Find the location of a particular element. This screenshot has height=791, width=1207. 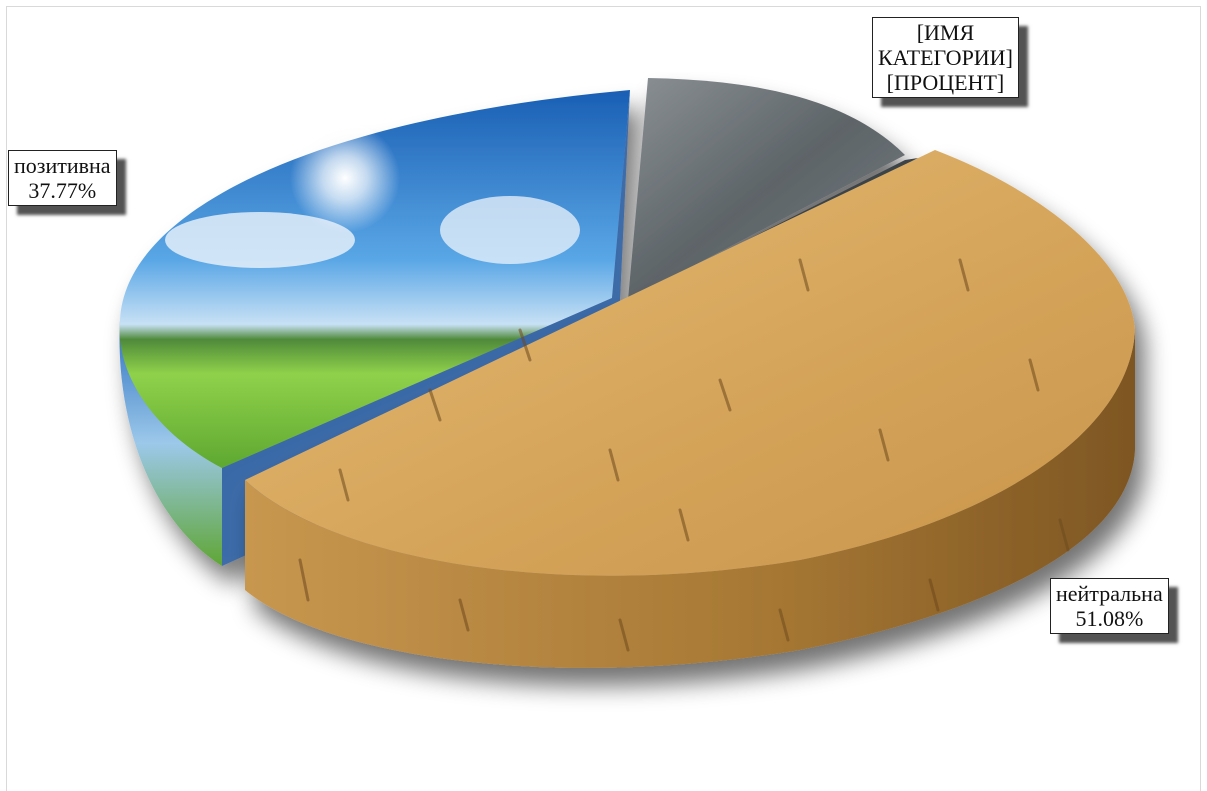

data-label-neutral: нейтральна 51.08% is located at coordinates (1109, 606).